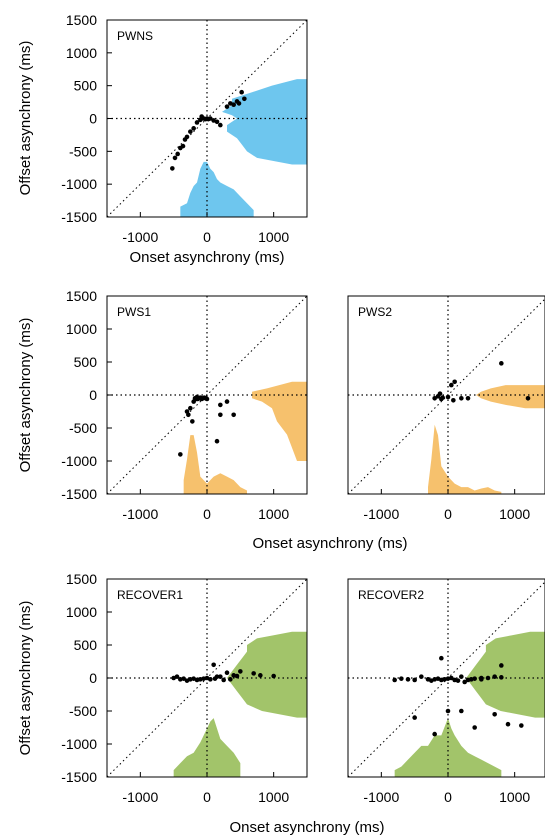  Describe the element at coordinates (391, 595) in the screenshot. I see `panel-label: RECOVER2` at that location.